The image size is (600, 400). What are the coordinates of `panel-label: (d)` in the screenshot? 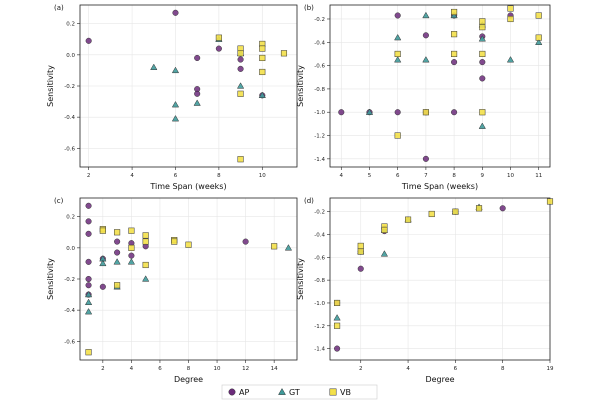 It's located at (309, 201).